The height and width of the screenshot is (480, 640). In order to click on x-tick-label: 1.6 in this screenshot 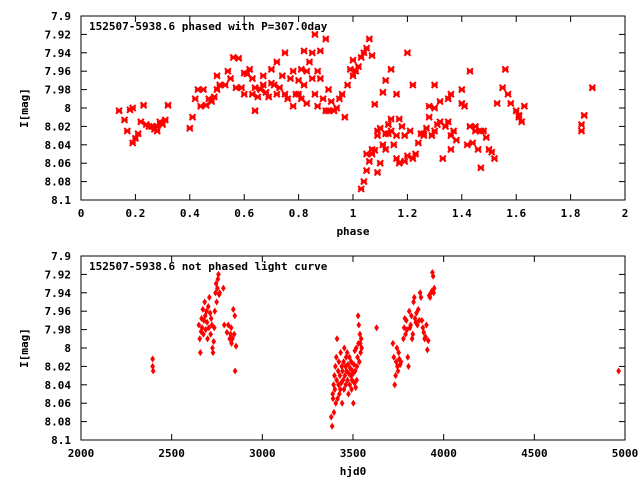, I will do `click(516, 213)`.